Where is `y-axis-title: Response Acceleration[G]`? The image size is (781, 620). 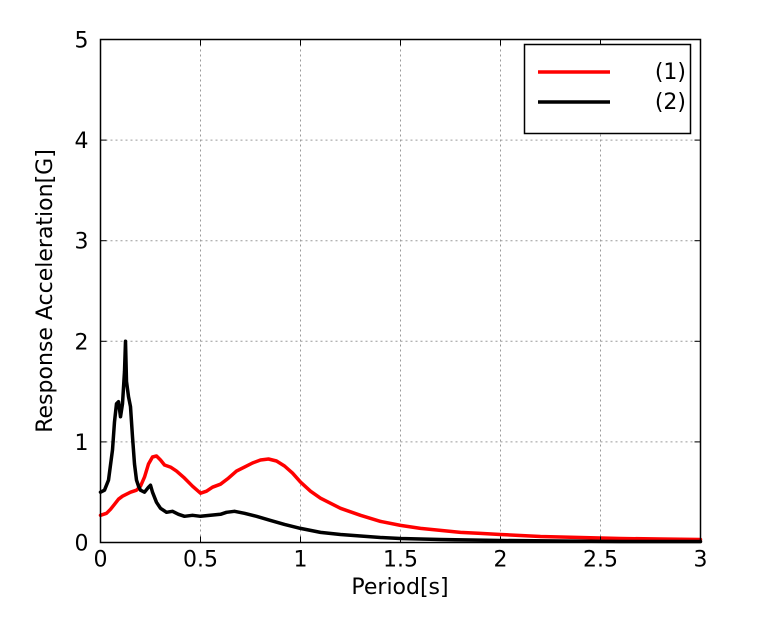 y-axis-title: Response Acceleration[G] is located at coordinates (45, 291).